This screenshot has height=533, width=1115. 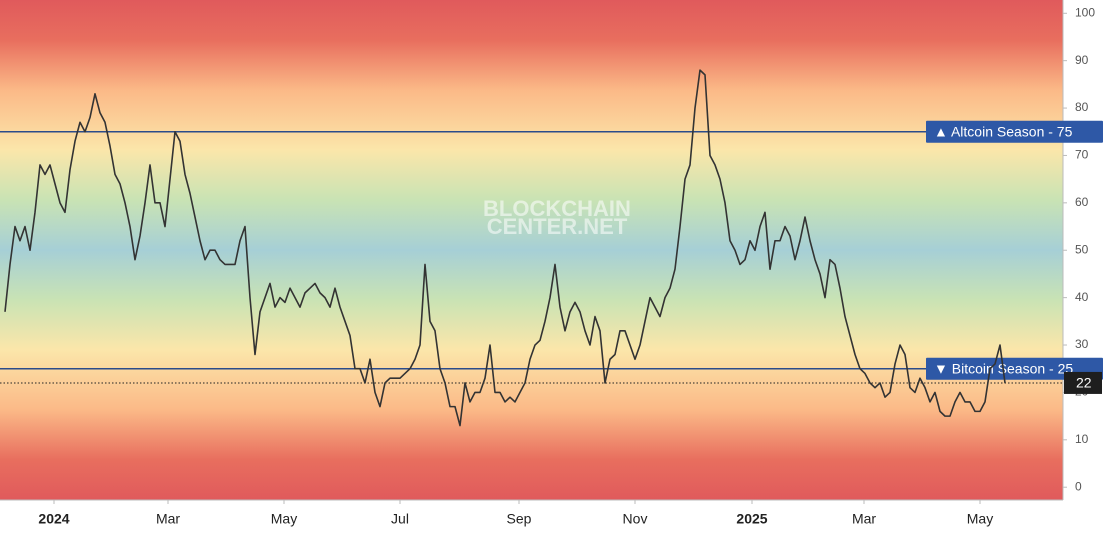 I want to click on current-label: 22, so click(x=1084, y=383).